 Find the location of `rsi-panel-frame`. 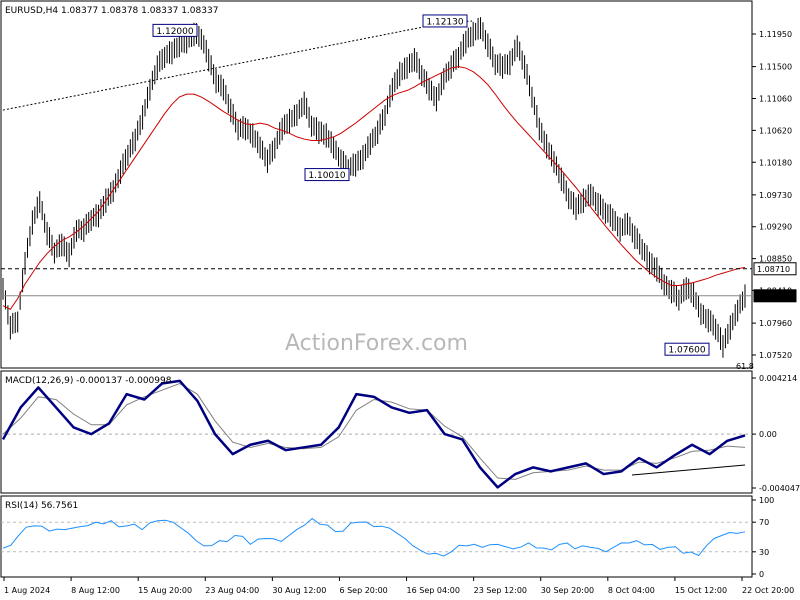

rsi-panel-frame is located at coordinates (376, 536).